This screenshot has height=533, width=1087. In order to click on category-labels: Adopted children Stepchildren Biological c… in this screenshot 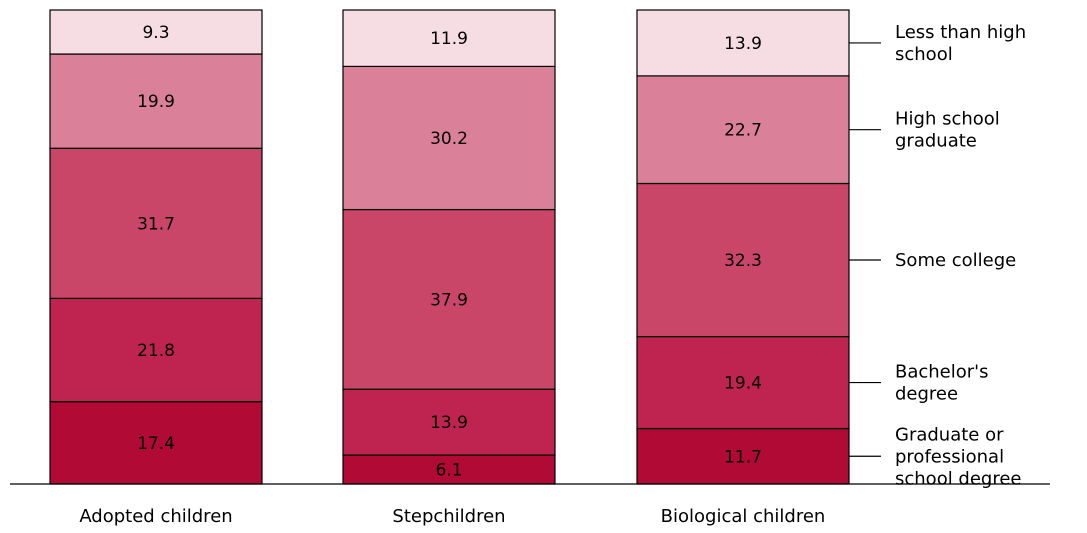, I will do `click(452, 516)`.